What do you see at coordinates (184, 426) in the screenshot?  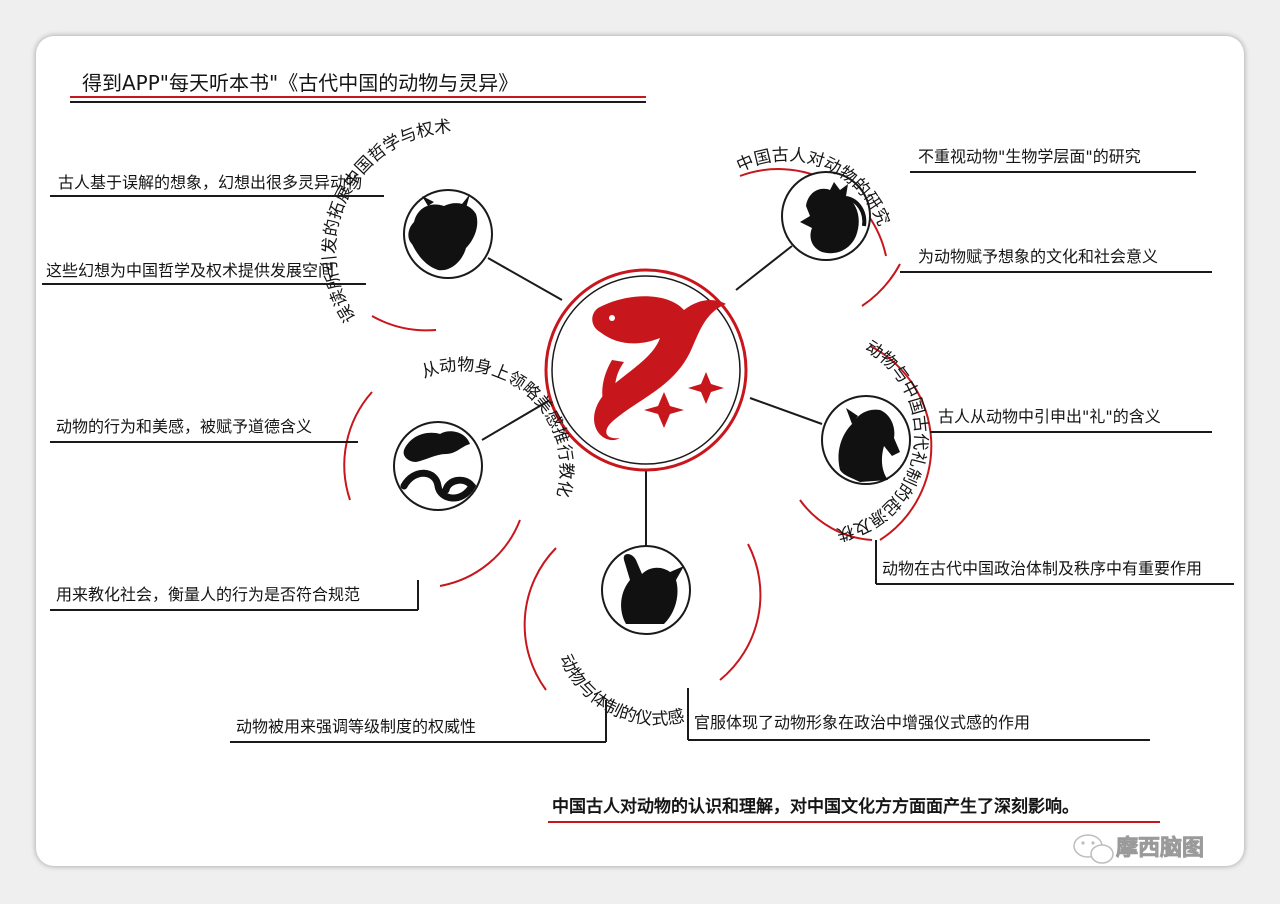 I see `note-morality-1: 动物的行为和美感，被赋予道德含义` at bounding box center [184, 426].